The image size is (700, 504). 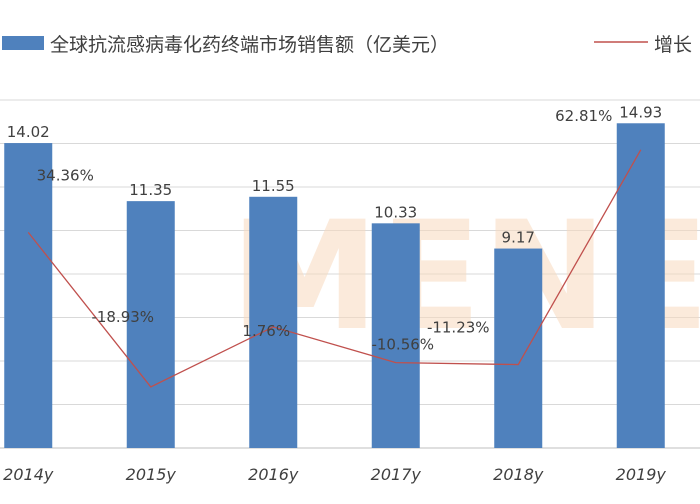 I want to click on x-tick-label: 2017y, so click(x=396, y=474).